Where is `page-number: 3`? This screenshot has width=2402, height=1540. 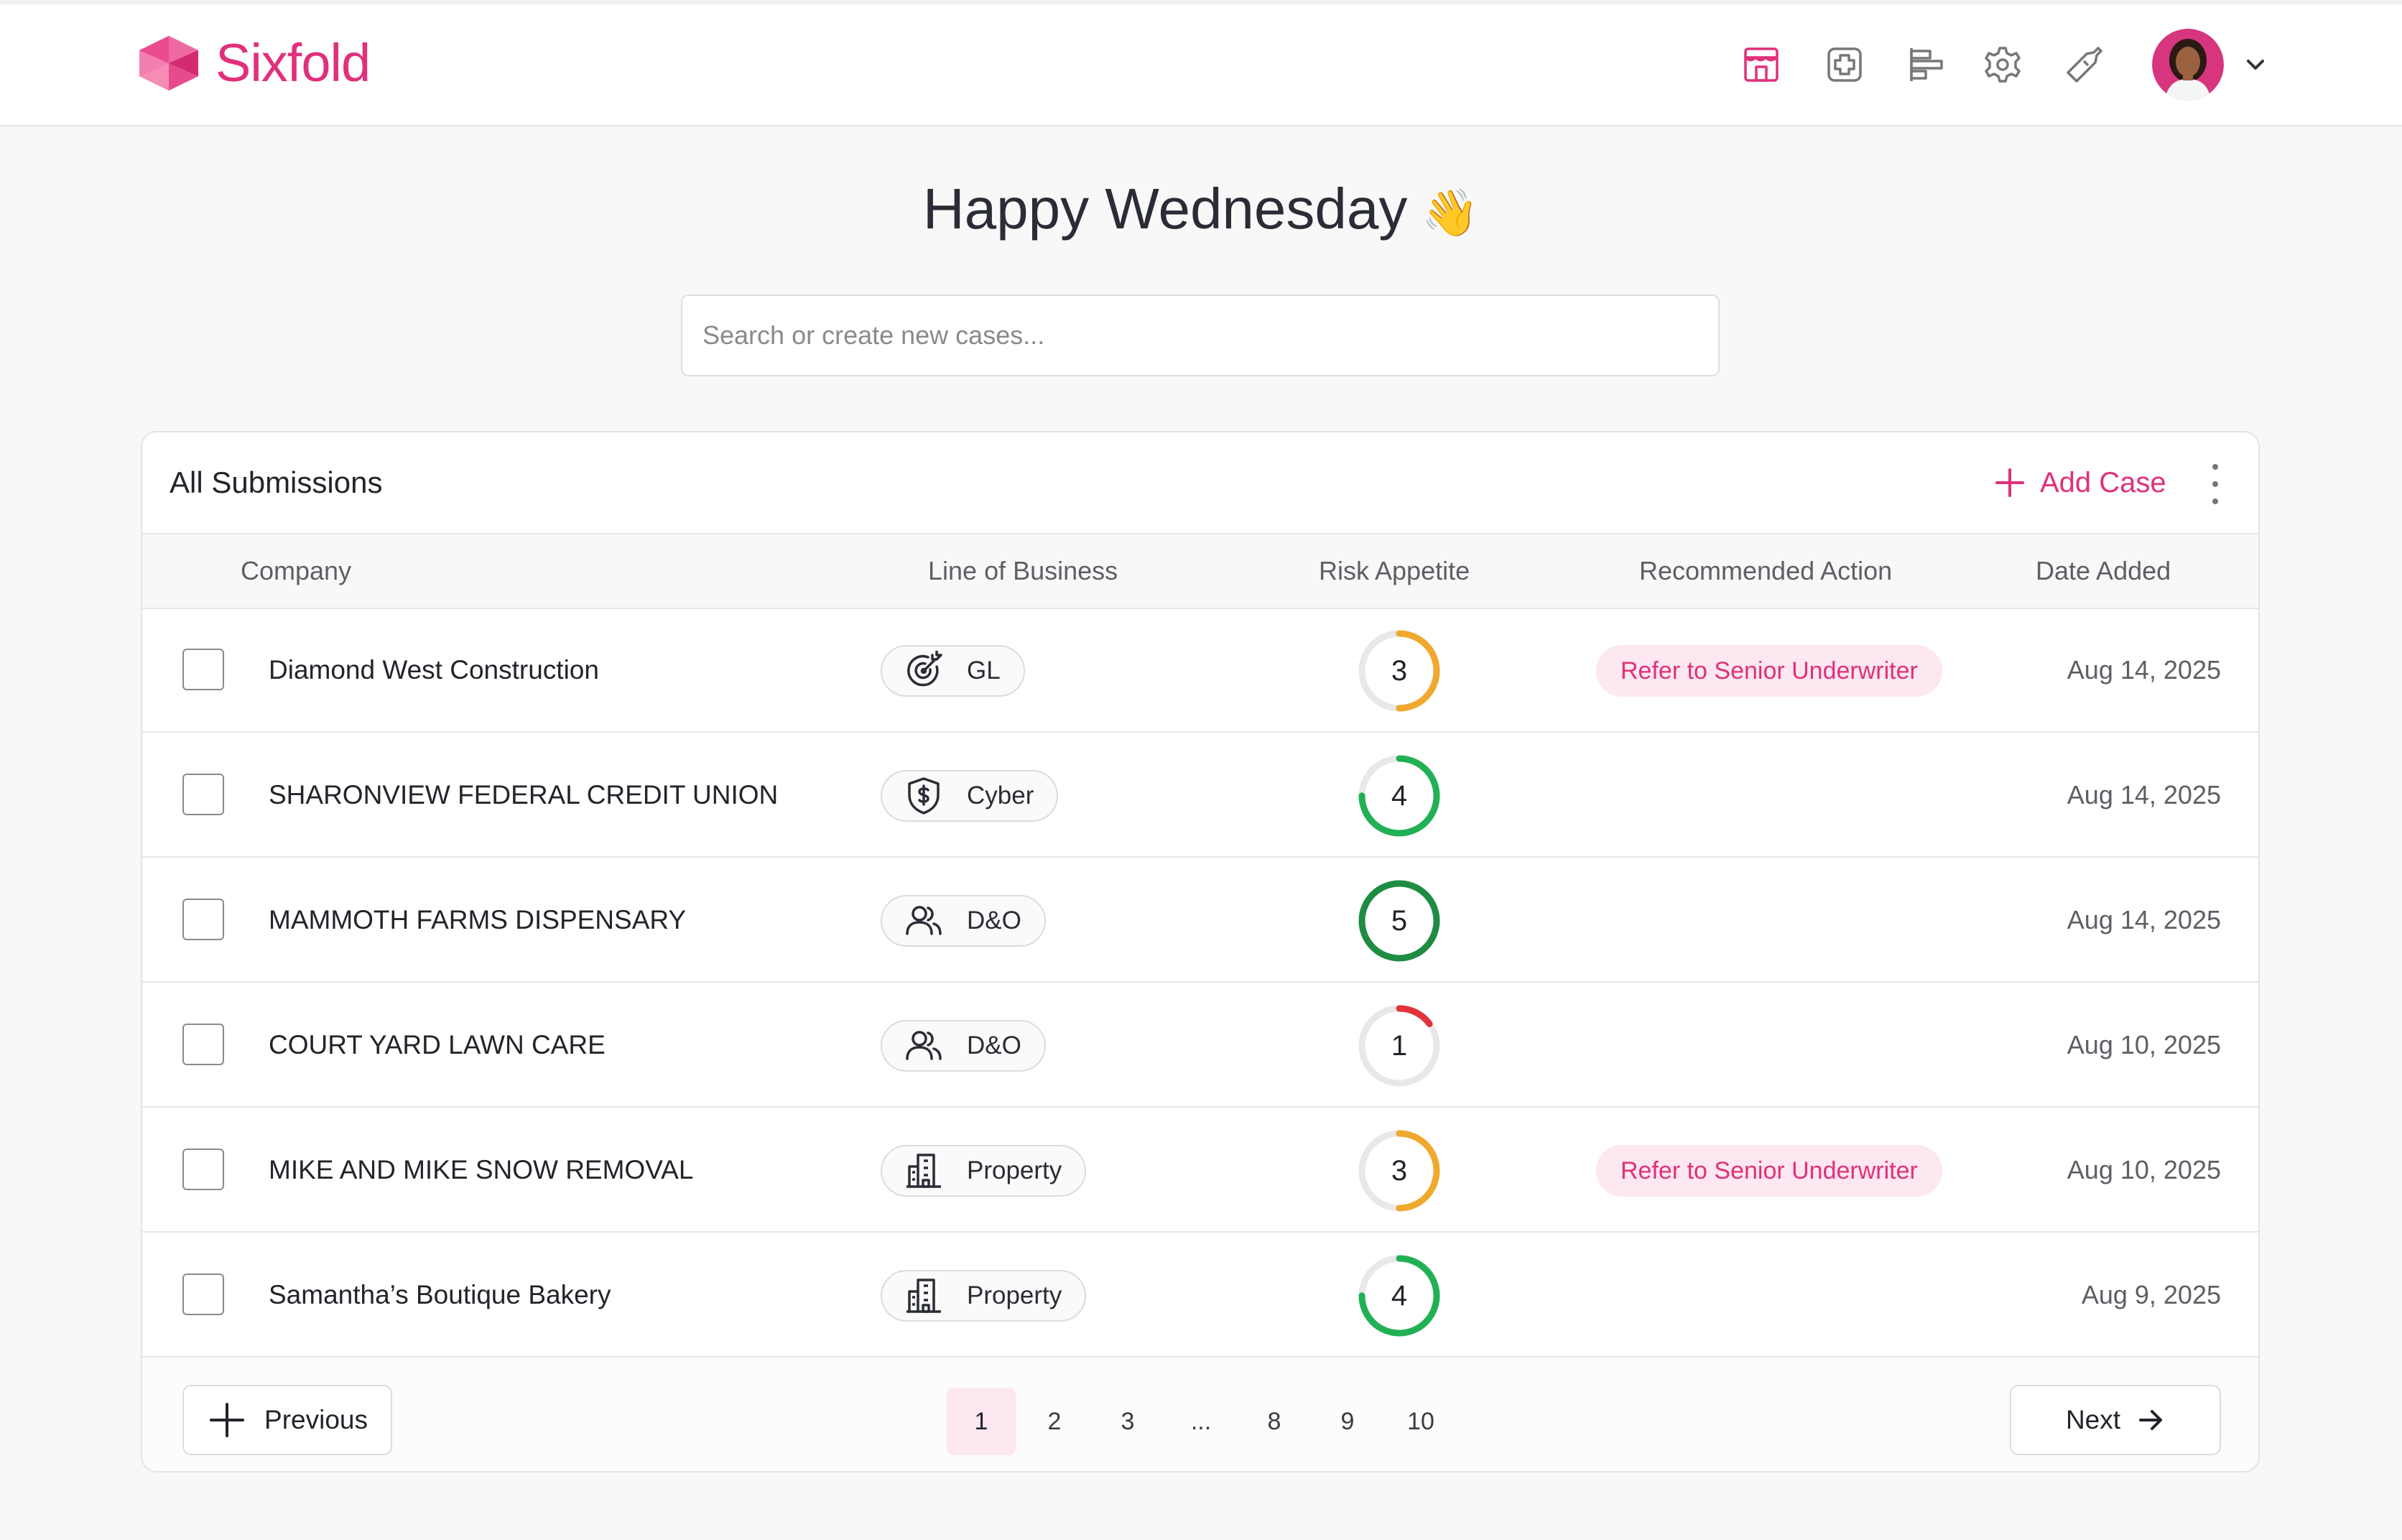 page-number: 3 is located at coordinates (1128, 1421).